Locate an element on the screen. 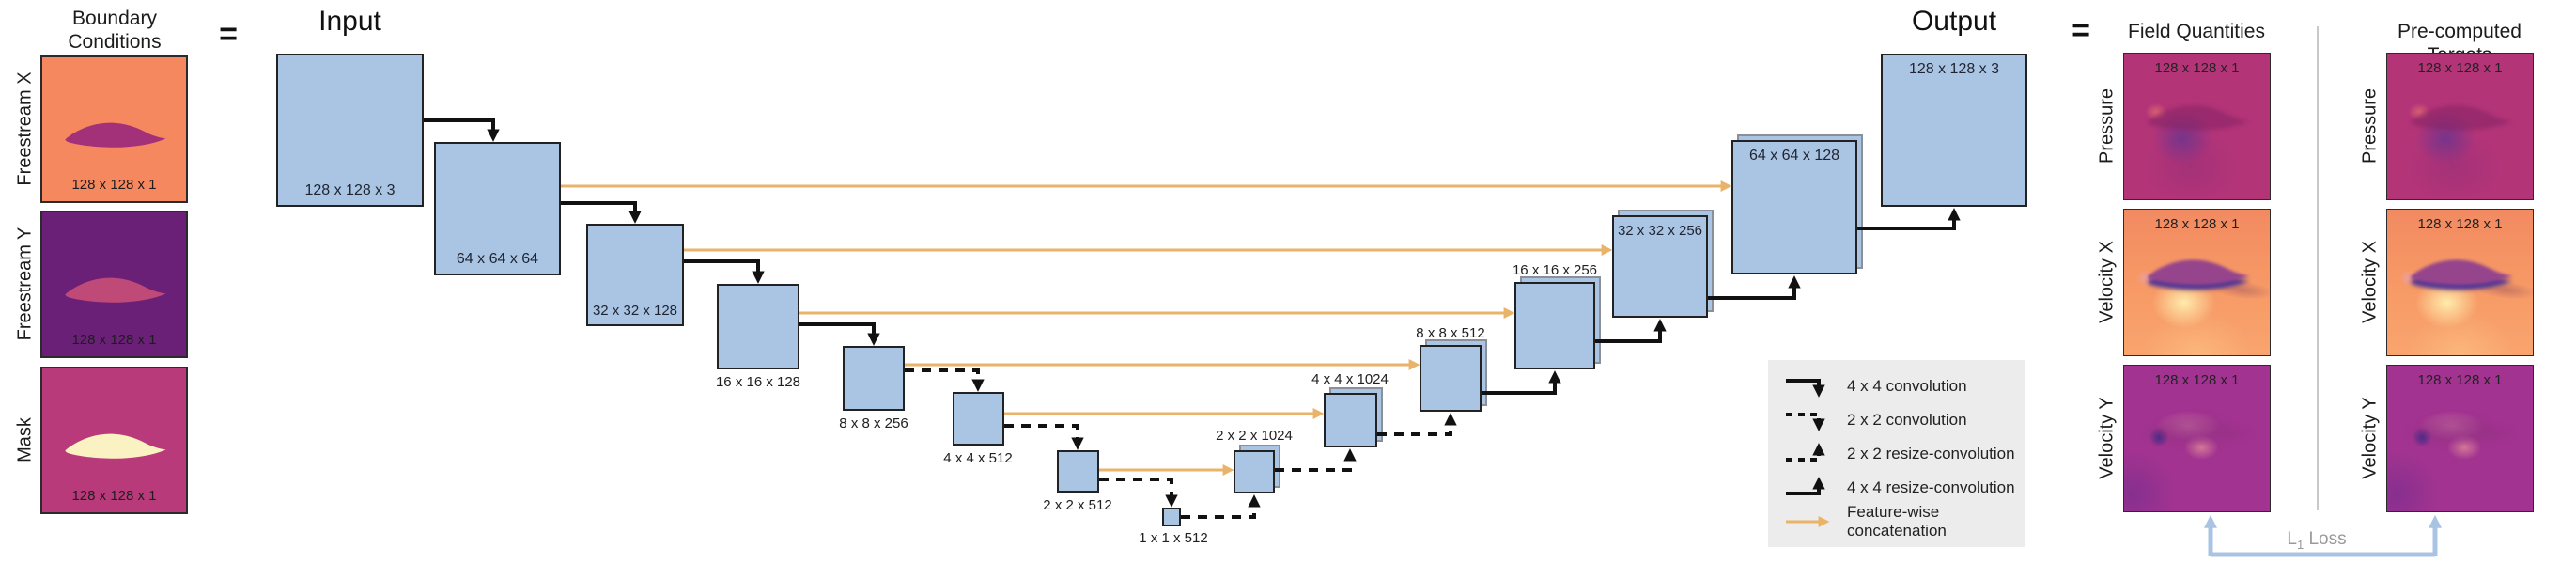 The image size is (2576, 564). box-size-label: 32 x 32 x 256 is located at coordinates (1660, 231).